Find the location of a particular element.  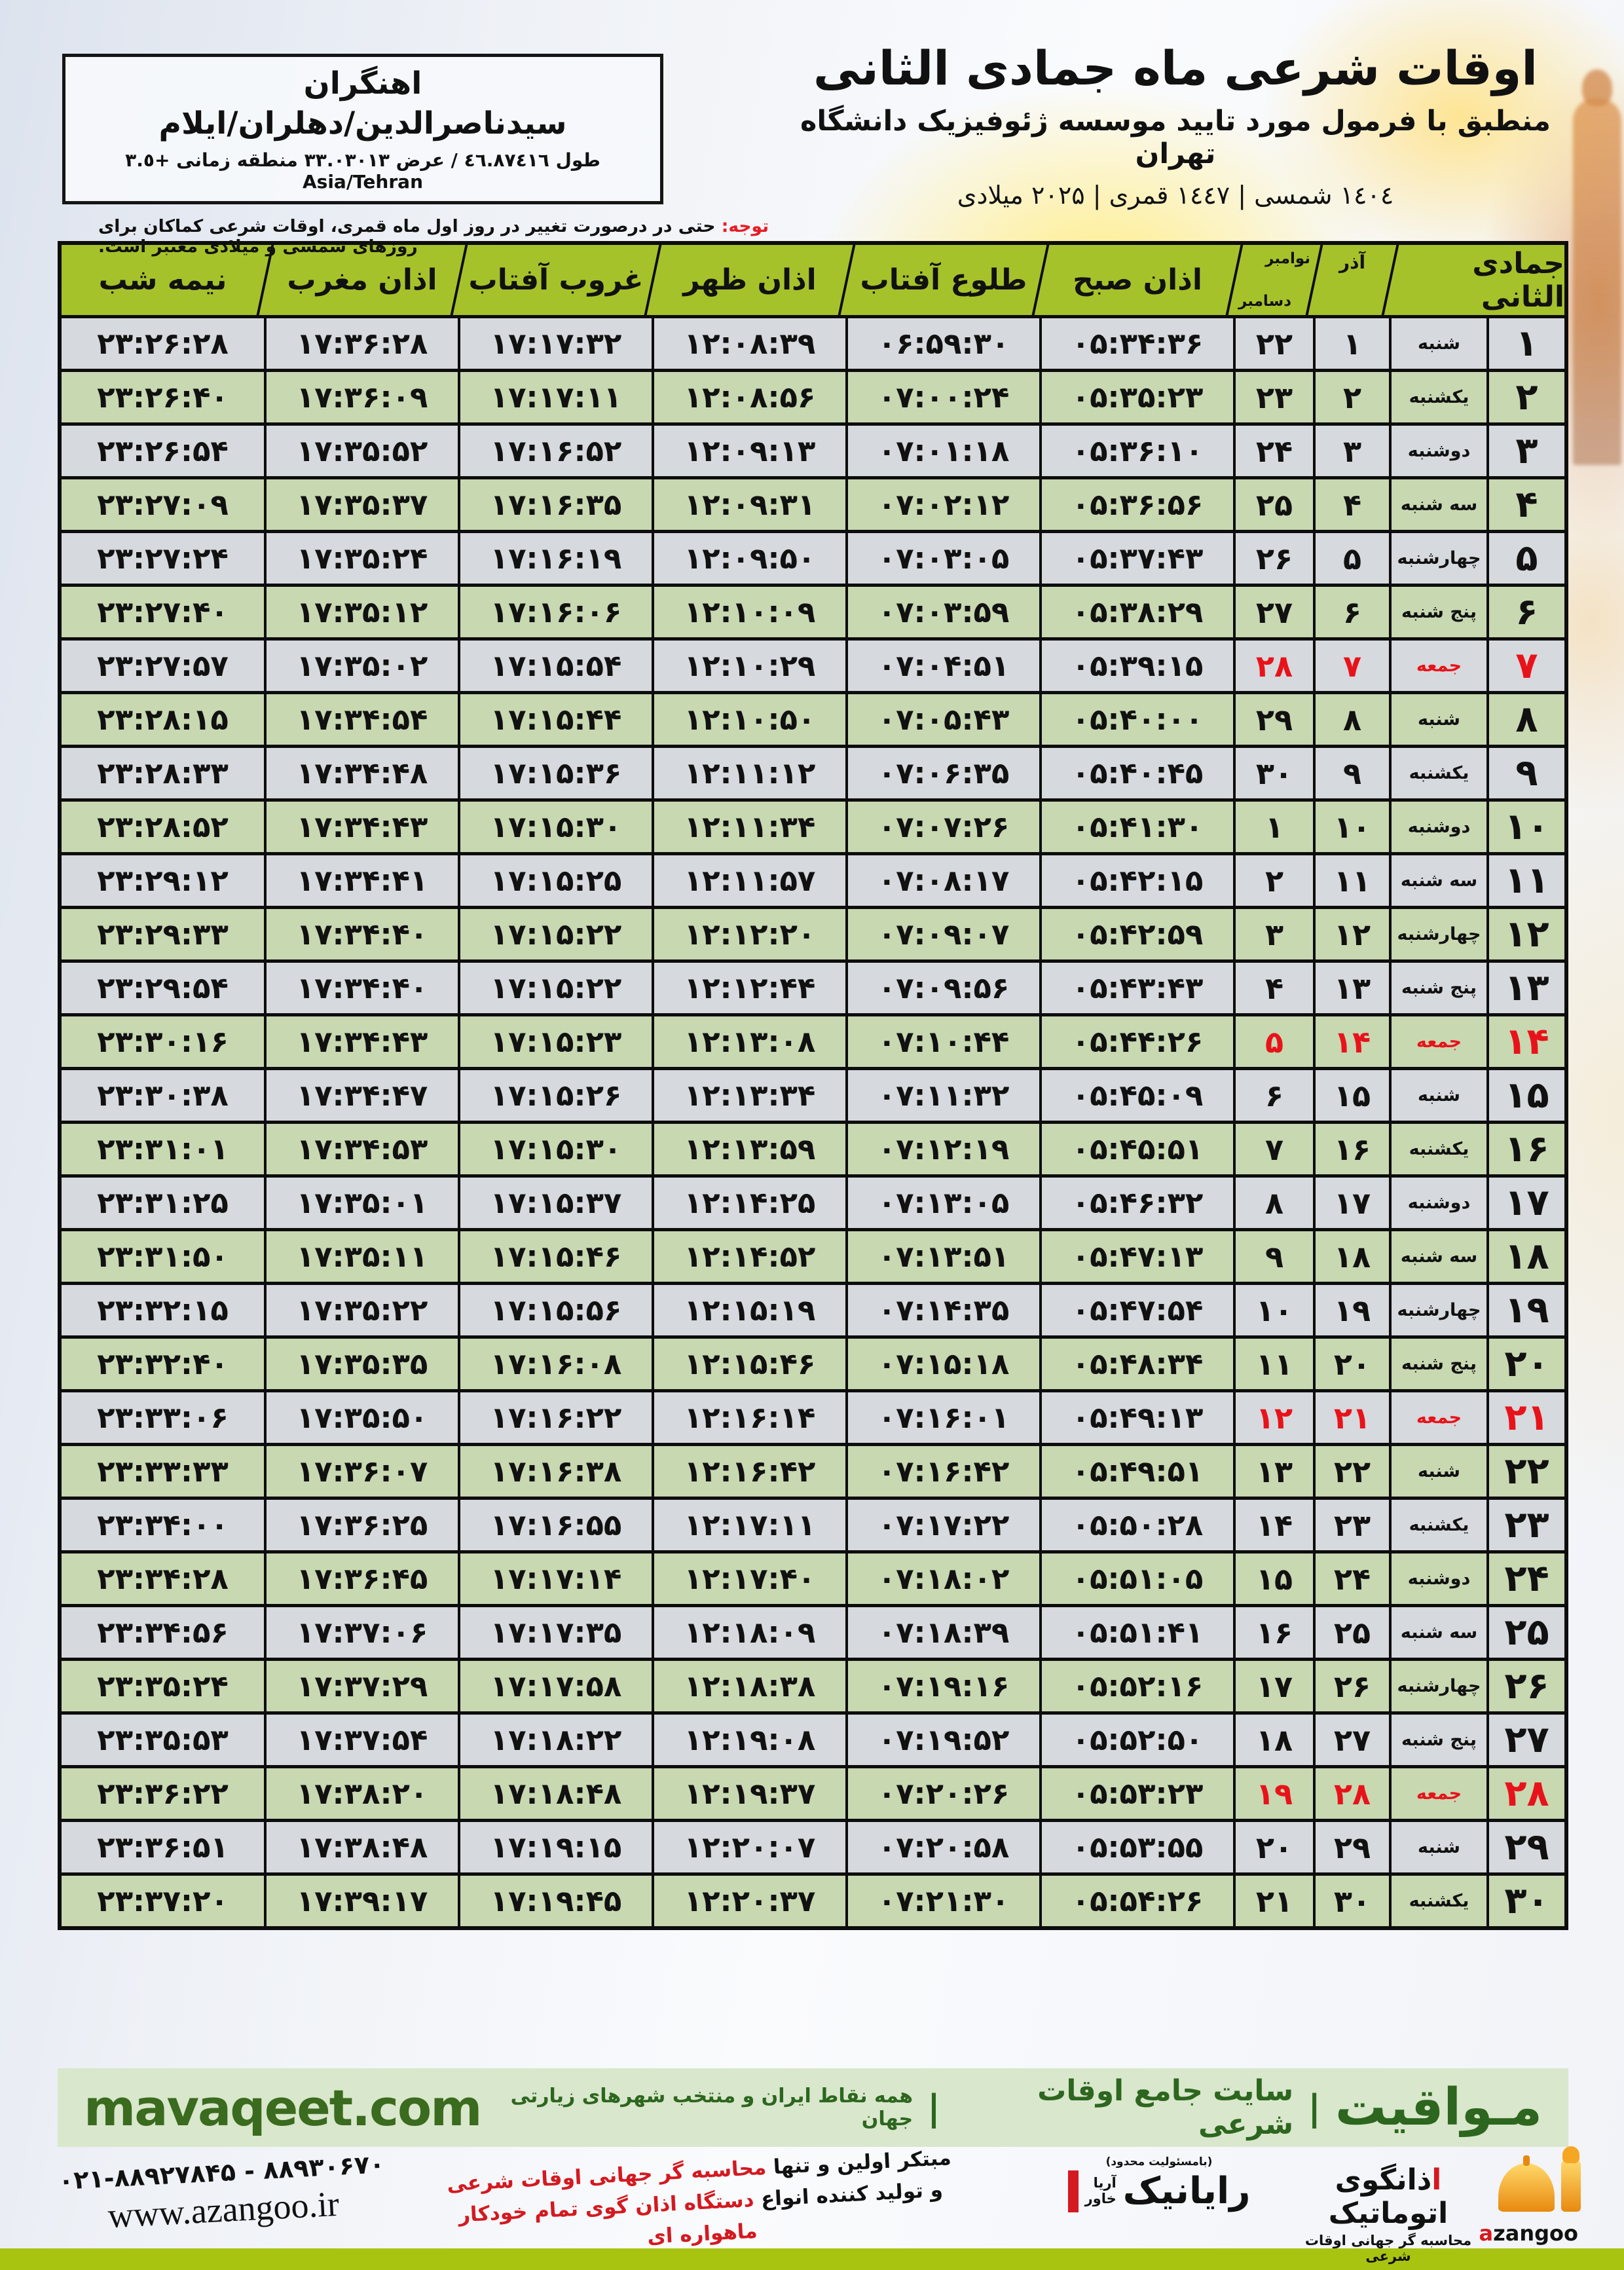

jumada-day-number: ۲۲ is located at coordinates (1526, 1471).